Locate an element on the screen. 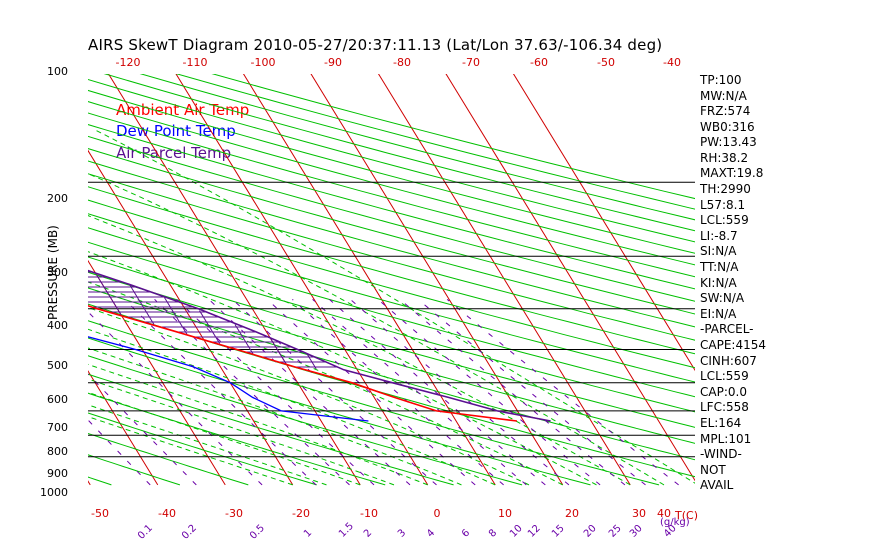 Image resolution: width=870 pixels, height=560 pixels. top-temp-tick: -90 is located at coordinates (333, 62).